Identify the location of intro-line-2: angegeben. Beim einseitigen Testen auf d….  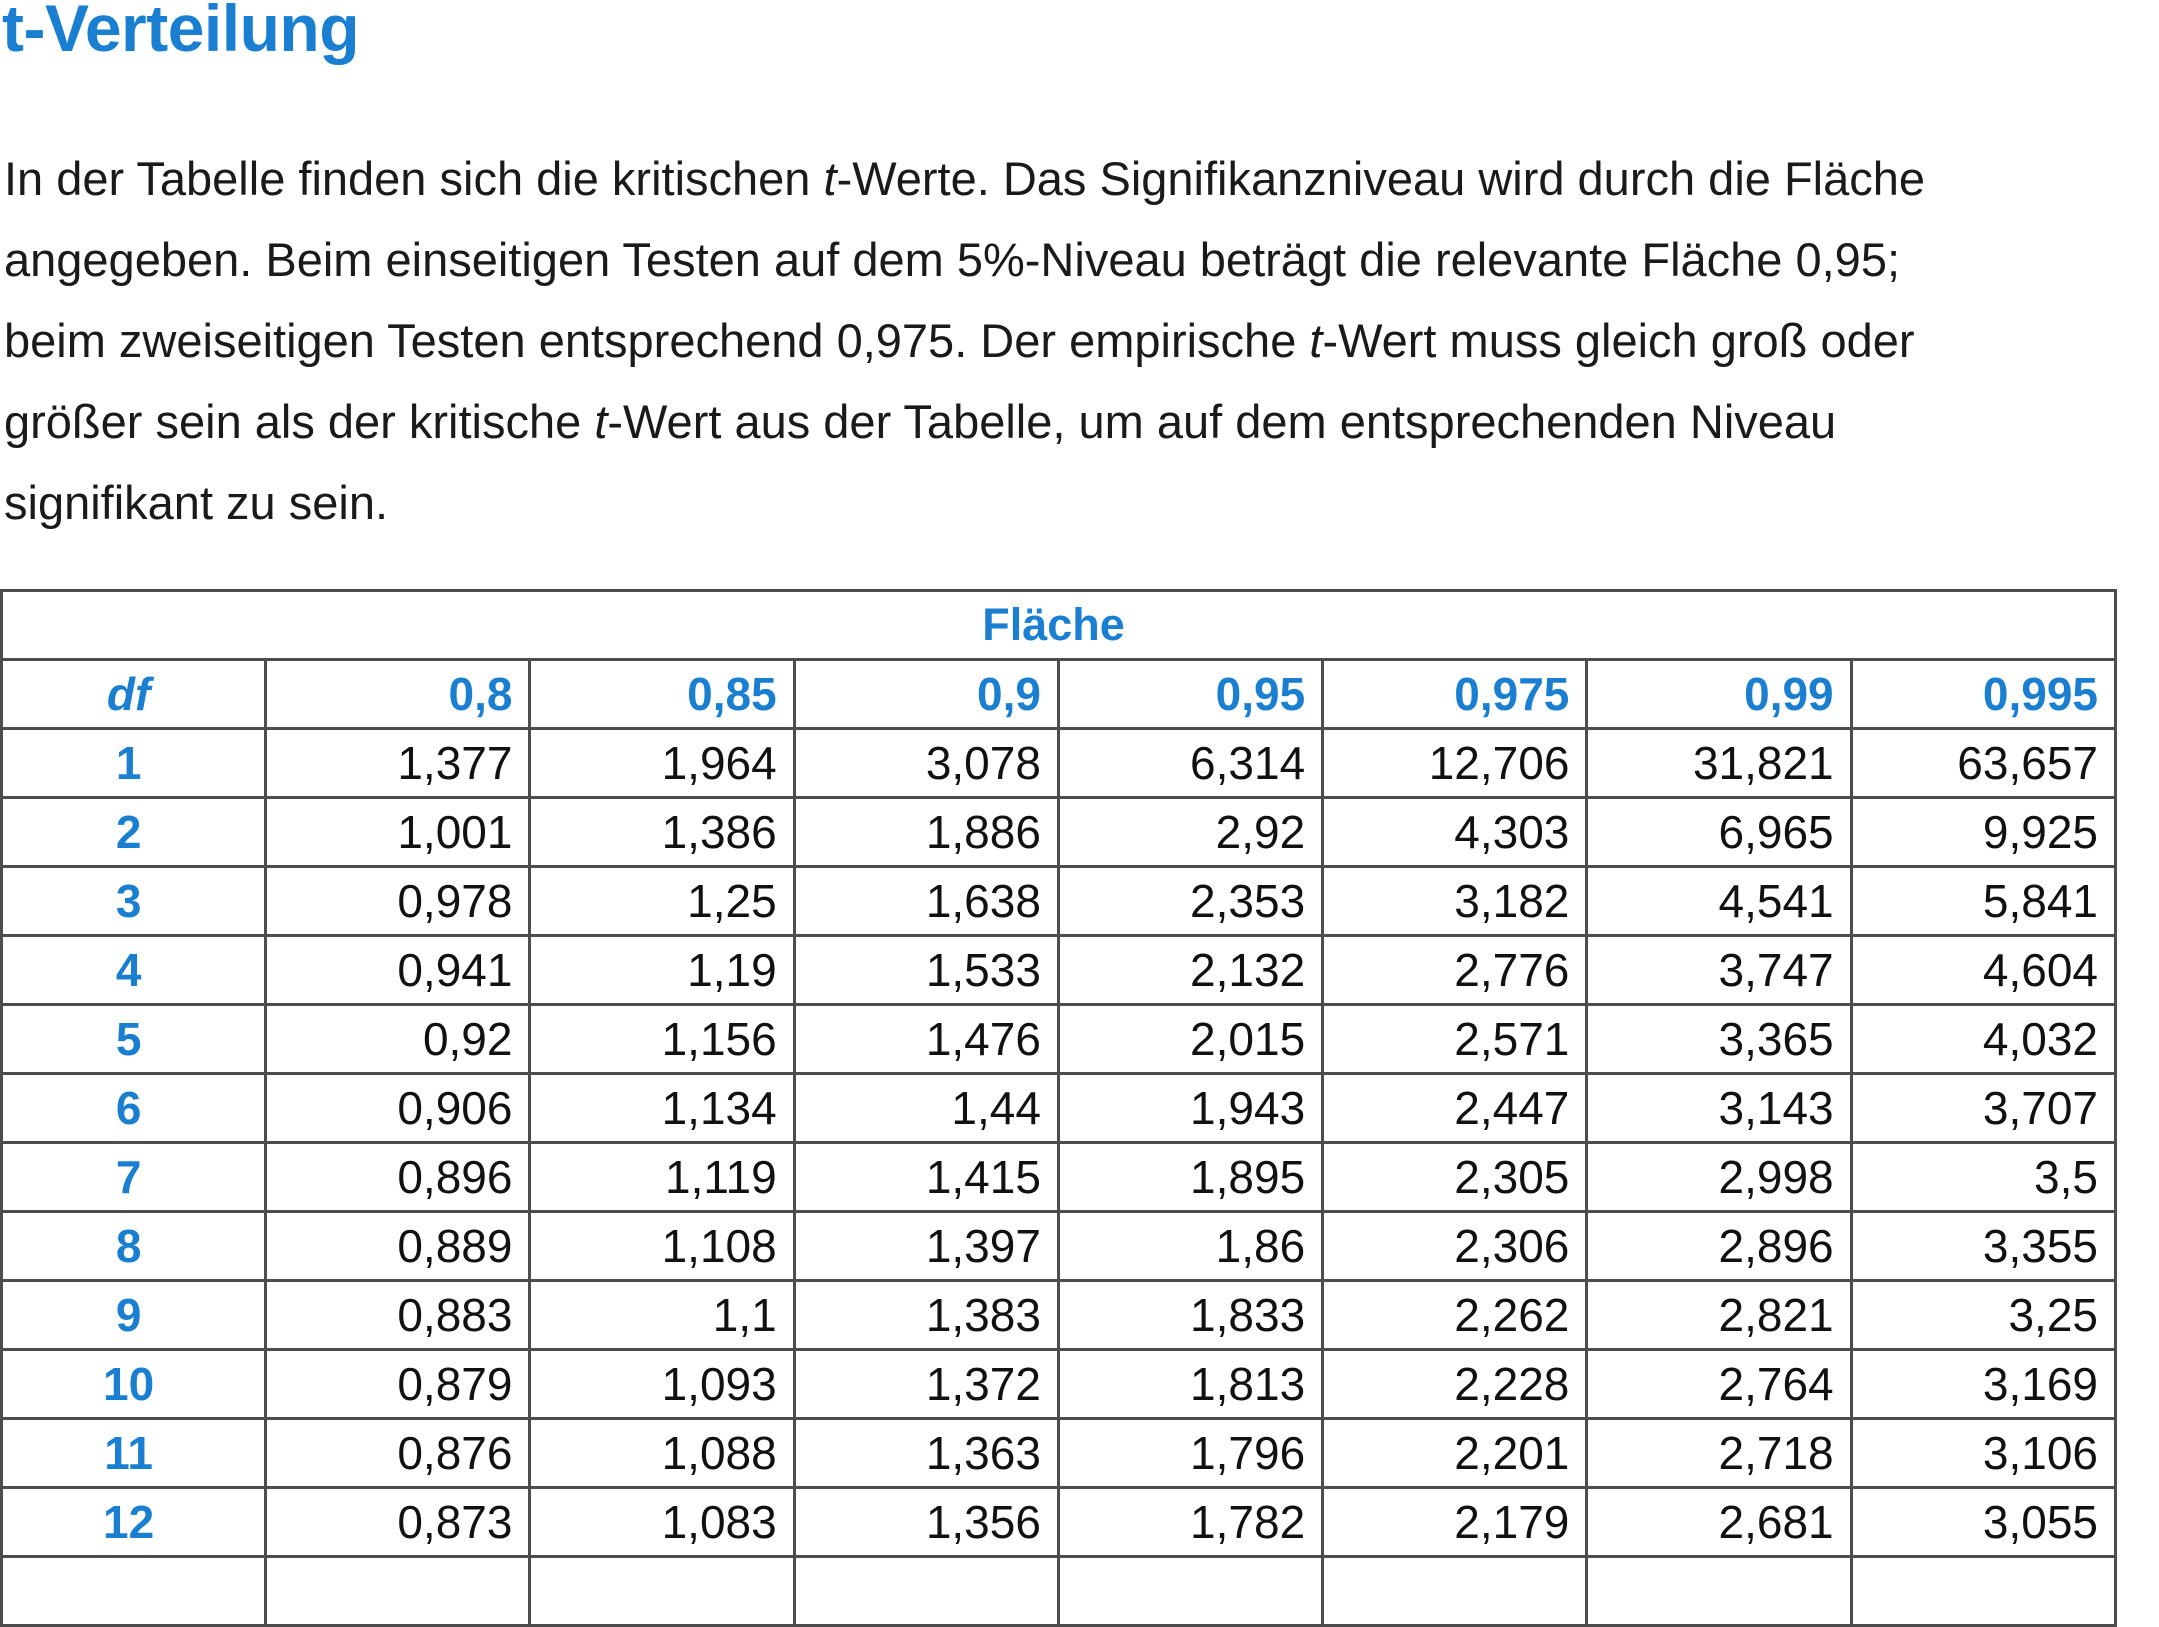
(952, 259).